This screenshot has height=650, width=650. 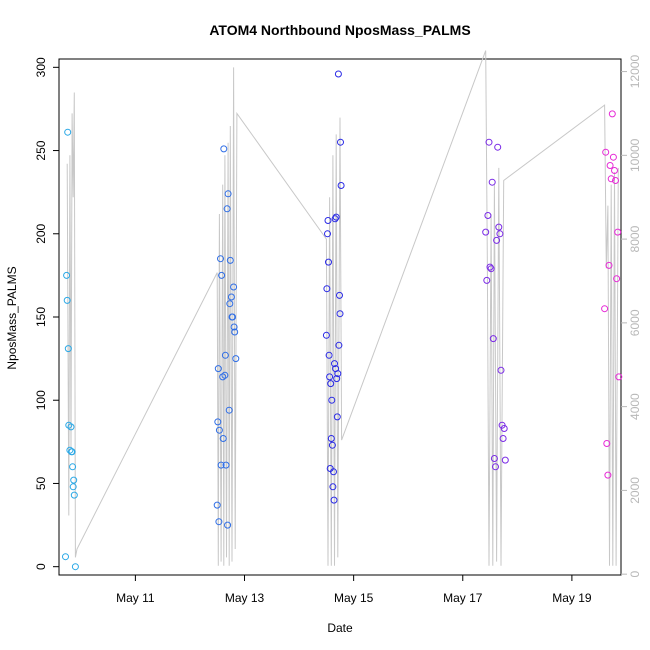 What do you see at coordinates (41, 566) in the screenshot?
I see `y-tick-label: 0` at bounding box center [41, 566].